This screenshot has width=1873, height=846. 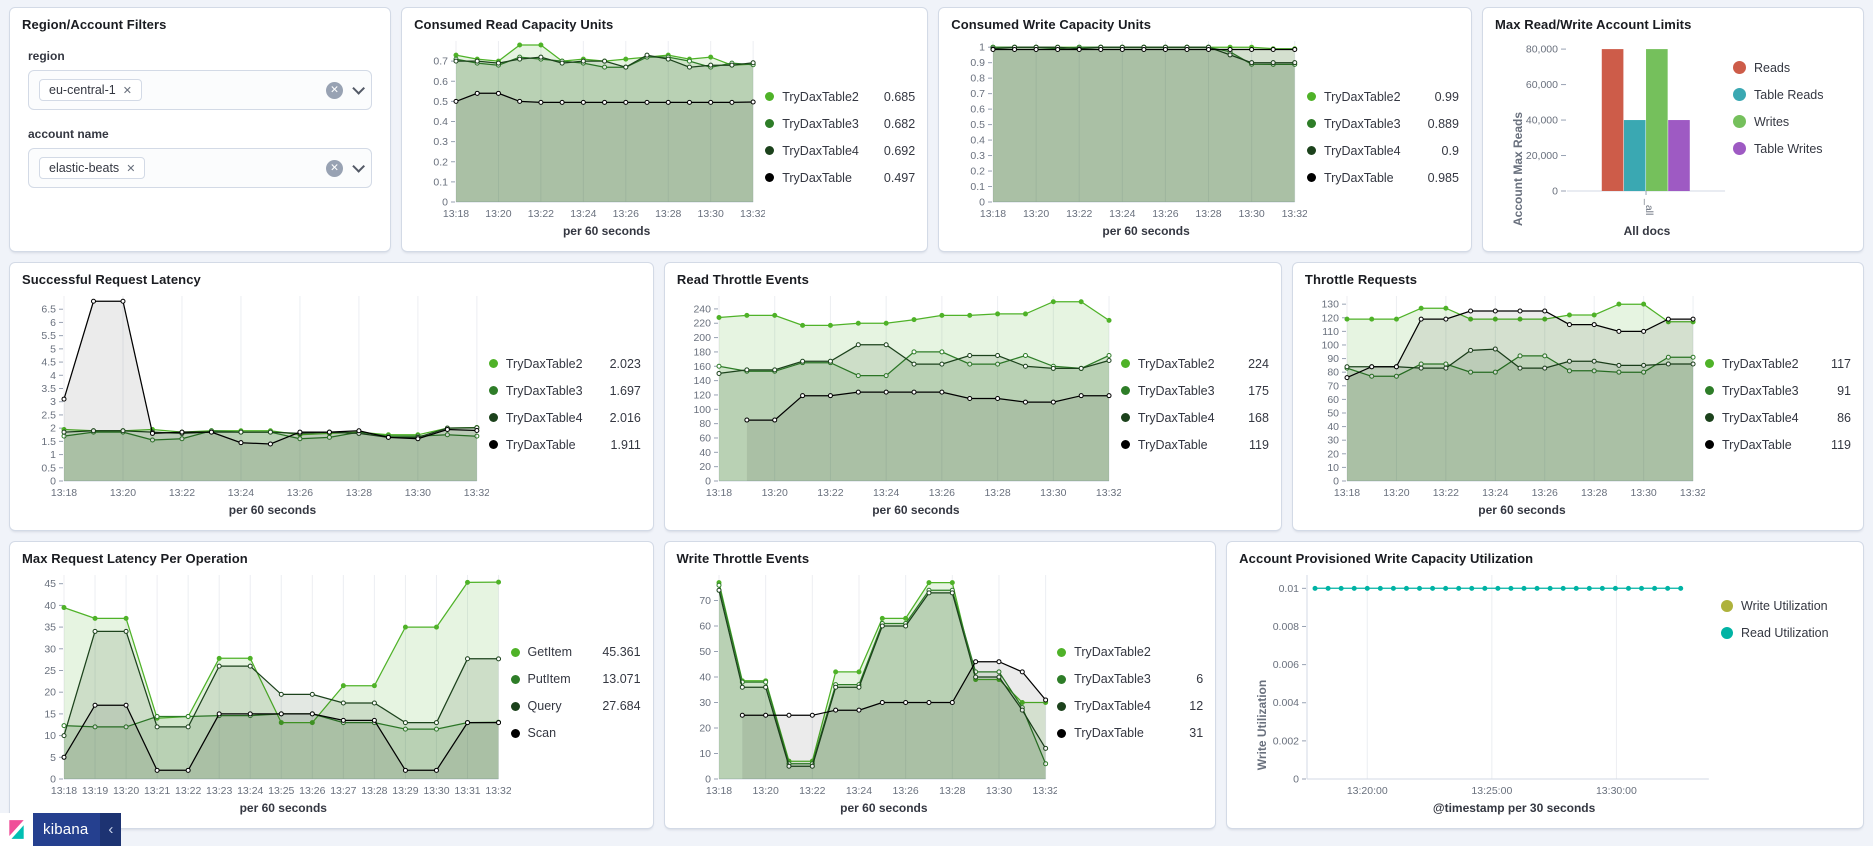 What do you see at coordinates (840, 97) in the screenshot?
I see `legend-item: TryDaxTable2 0.685` at bounding box center [840, 97].